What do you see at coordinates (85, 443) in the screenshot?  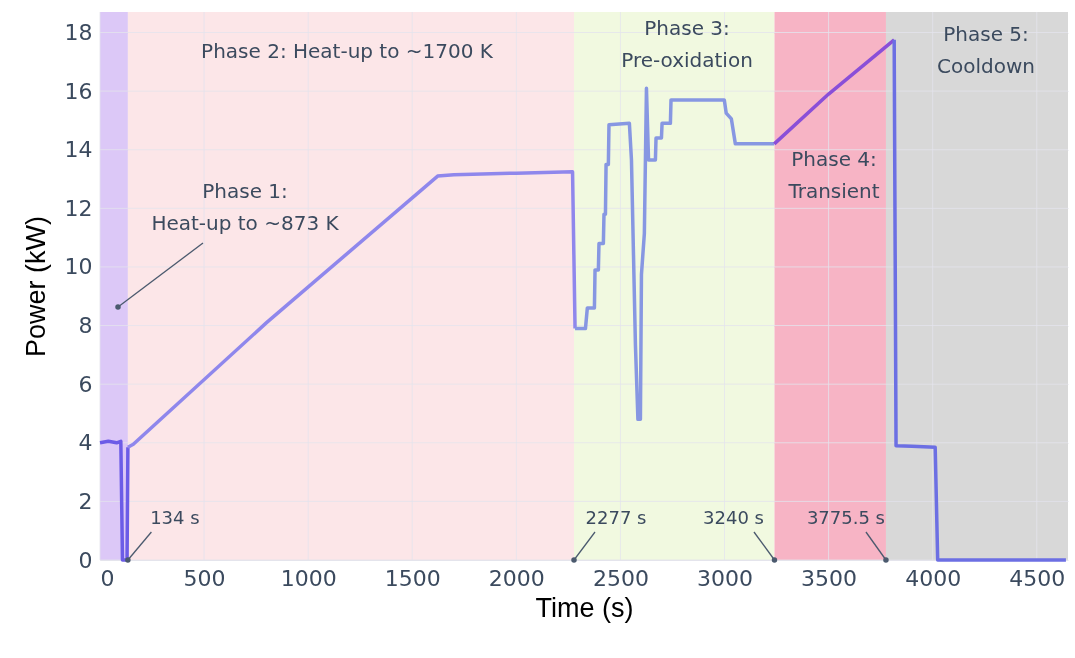 I see `y-tick-label: 4` at bounding box center [85, 443].